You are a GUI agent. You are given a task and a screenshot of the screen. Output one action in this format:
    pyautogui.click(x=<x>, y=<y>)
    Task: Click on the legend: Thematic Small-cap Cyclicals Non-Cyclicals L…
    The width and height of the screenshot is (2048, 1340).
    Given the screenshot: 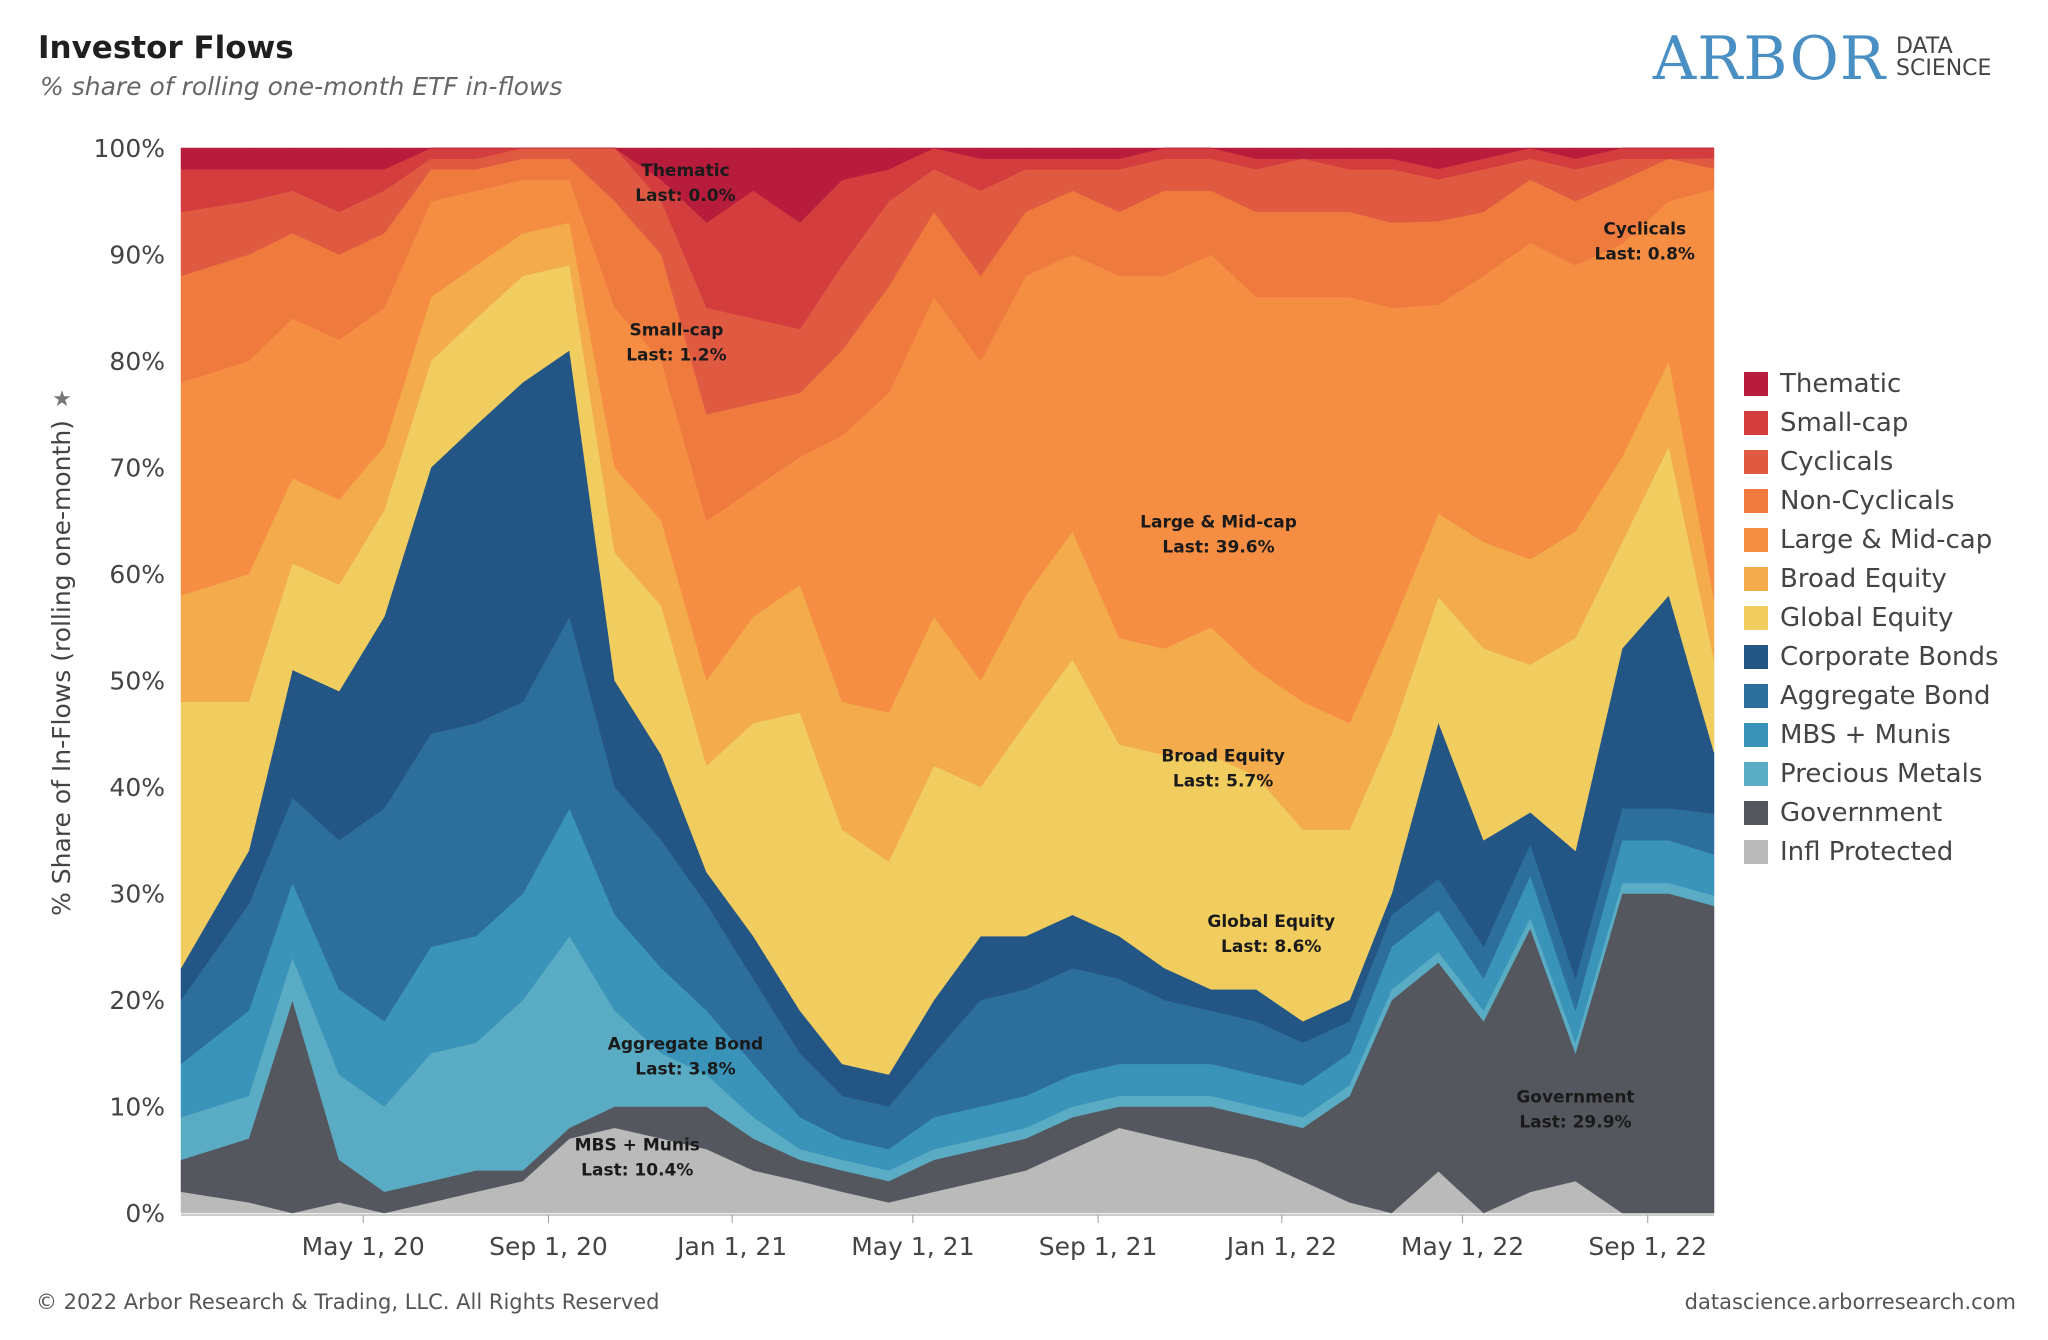 What is the action you would take?
    pyautogui.click(x=1871, y=617)
    